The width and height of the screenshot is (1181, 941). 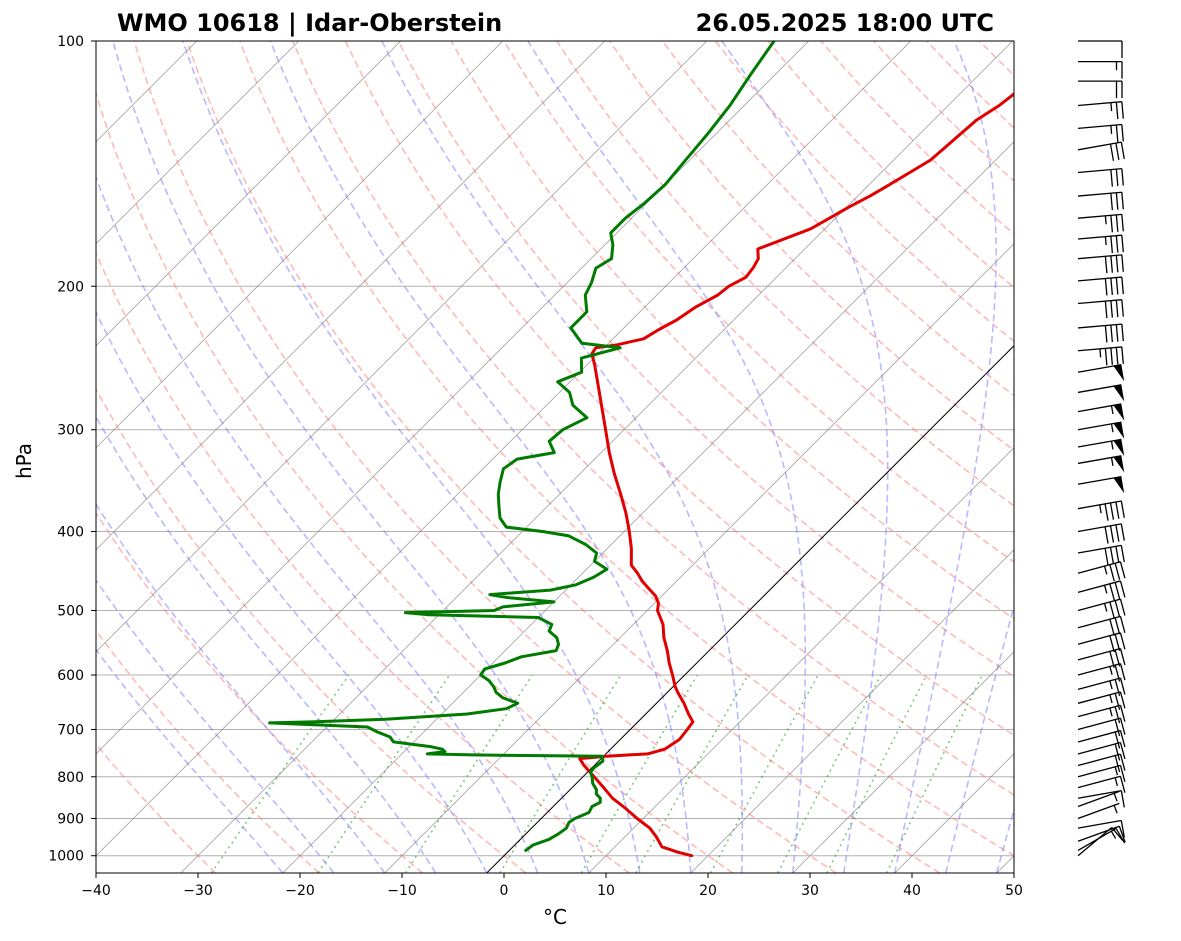 I want to click on x-tick-label: −10, so click(x=402, y=891).